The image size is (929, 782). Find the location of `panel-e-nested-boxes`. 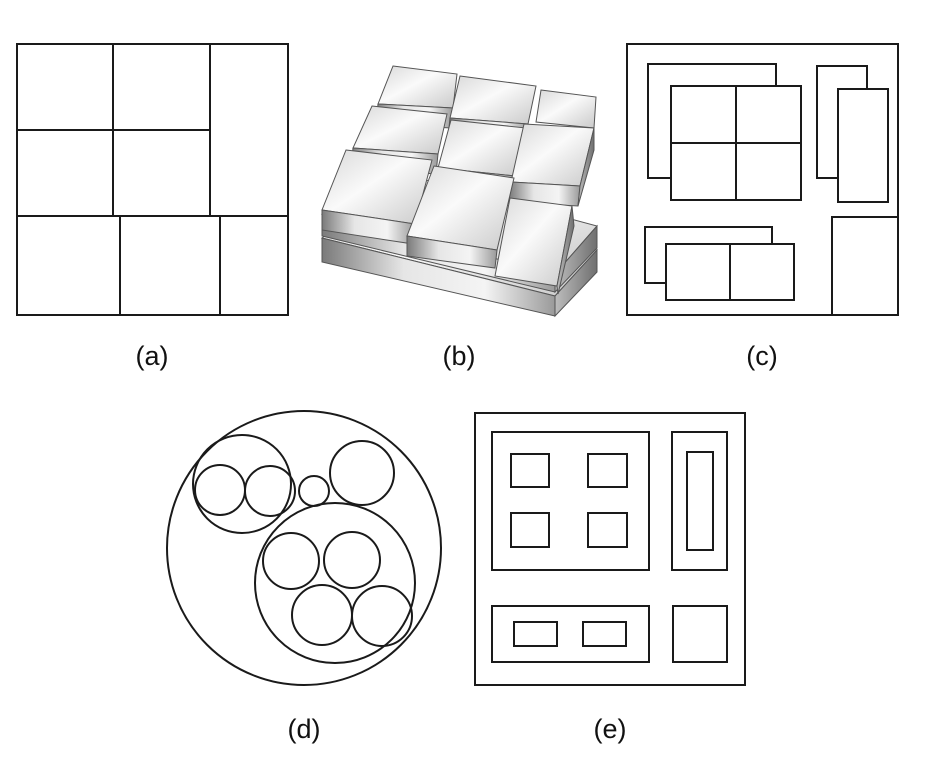

panel-e-nested-boxes is located at coordinates (610, 549).